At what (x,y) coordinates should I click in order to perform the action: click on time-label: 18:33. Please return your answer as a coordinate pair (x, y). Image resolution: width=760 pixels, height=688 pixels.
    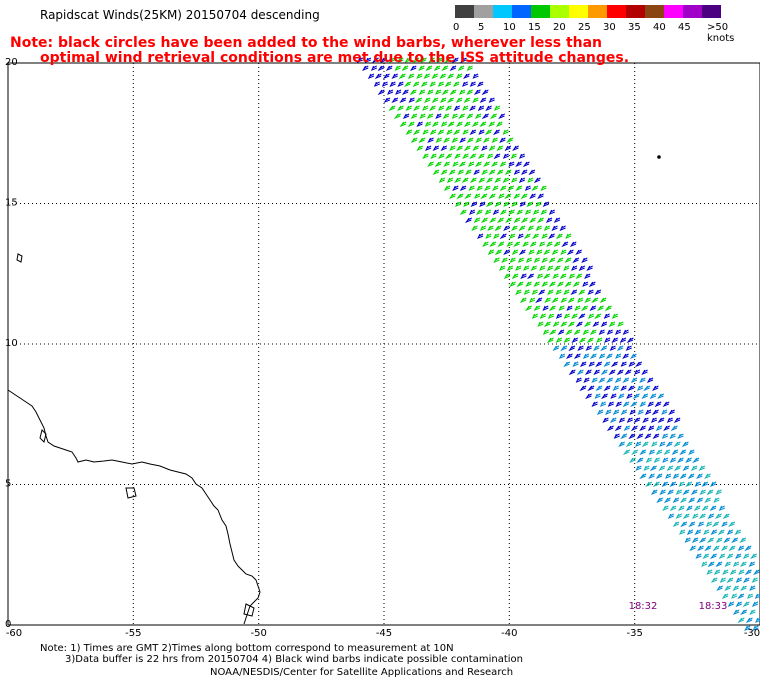
    Looking at the image, I should click on (713, 606).